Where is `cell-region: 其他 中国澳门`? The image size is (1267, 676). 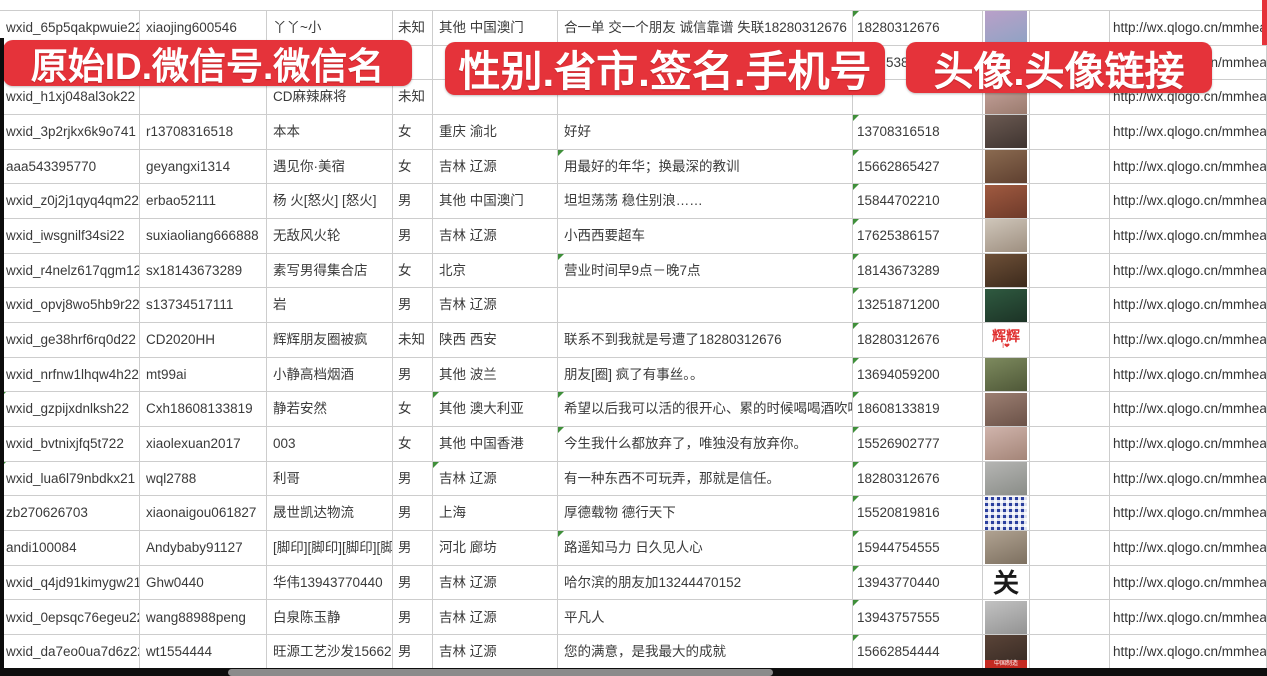
cell-region: 其他 中国澳门 is located at coordinates (495, 202).